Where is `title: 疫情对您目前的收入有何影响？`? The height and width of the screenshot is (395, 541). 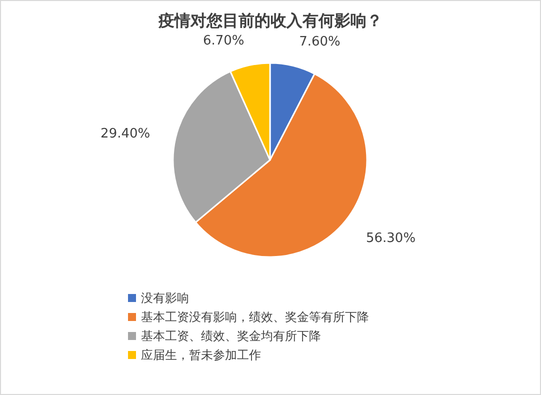
title: 疫情对您目前的收入有何影响？ is located at coordinates (270, 20).